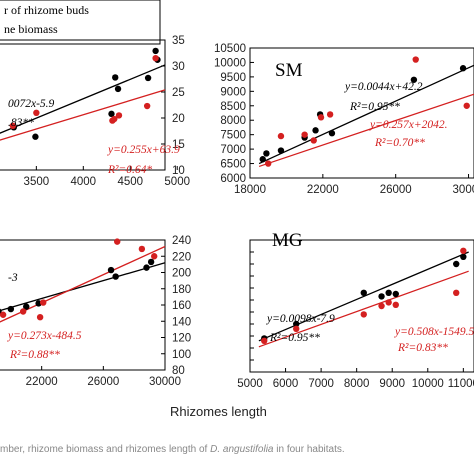 Image resolution: width=474 pixels, height=474 pixels. What do you see at coordinates (178, 119) in the screenshot?
I see `y-tick-label: 20` at bounding box center [178, 119].